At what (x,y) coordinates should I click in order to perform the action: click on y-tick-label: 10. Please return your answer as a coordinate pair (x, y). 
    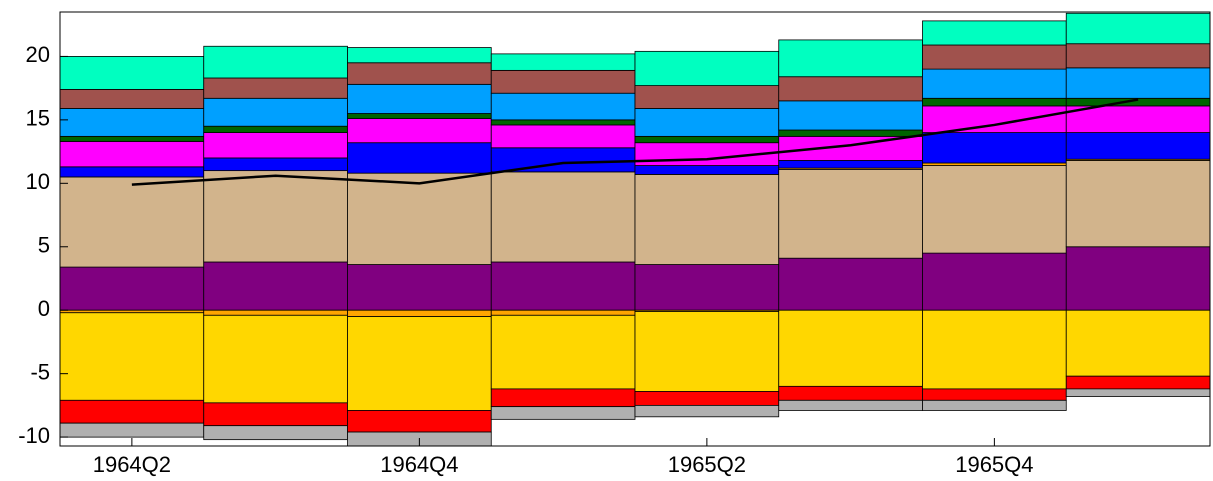
    Looking at the image, I should click on (38, 181).